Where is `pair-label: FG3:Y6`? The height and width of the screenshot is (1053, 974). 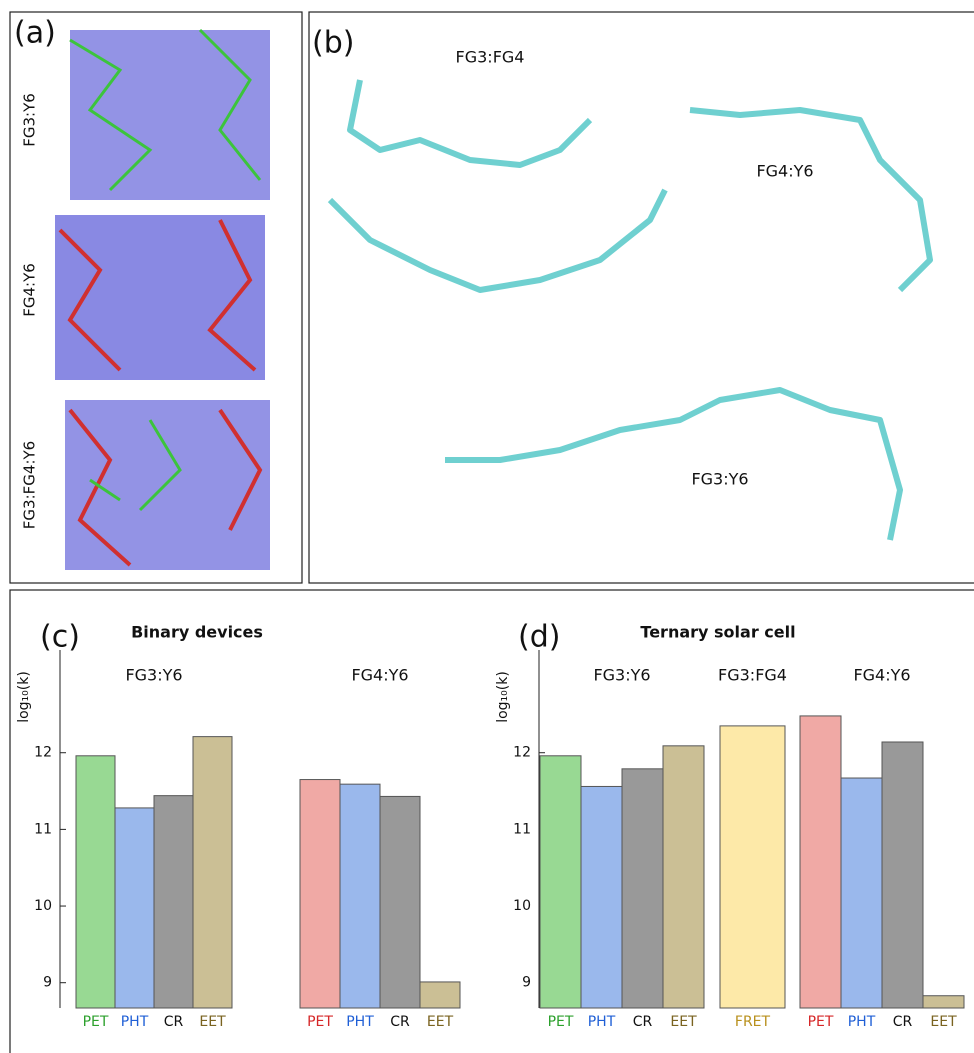
pair-label: FG3:Y6 is located at coordinates (719, 479).